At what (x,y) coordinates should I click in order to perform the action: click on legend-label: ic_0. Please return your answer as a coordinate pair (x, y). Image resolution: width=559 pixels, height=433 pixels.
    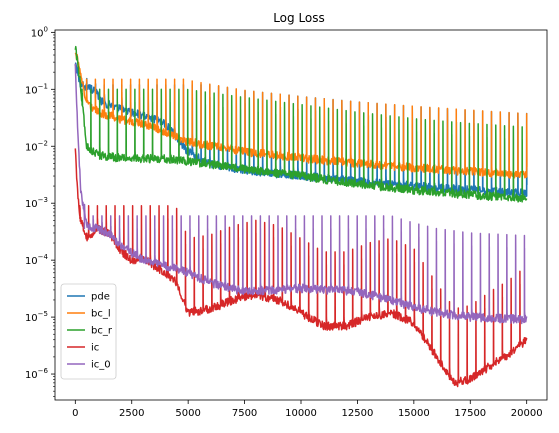
    Looking at the image, I should click on (101, 365).